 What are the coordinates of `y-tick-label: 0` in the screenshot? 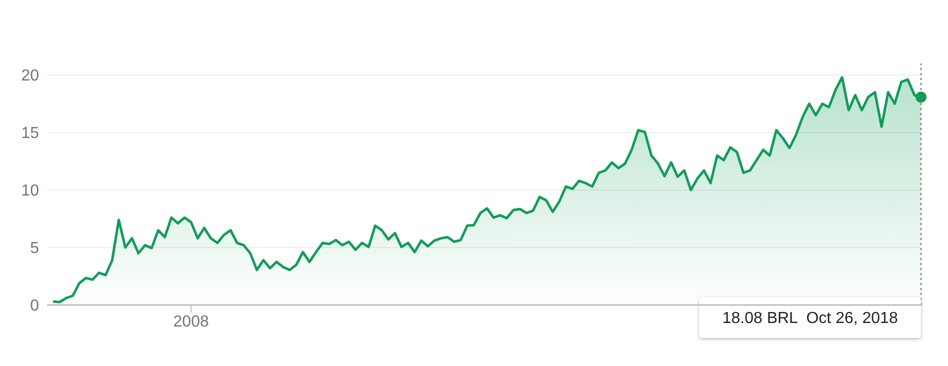 It's located at (35, 306).